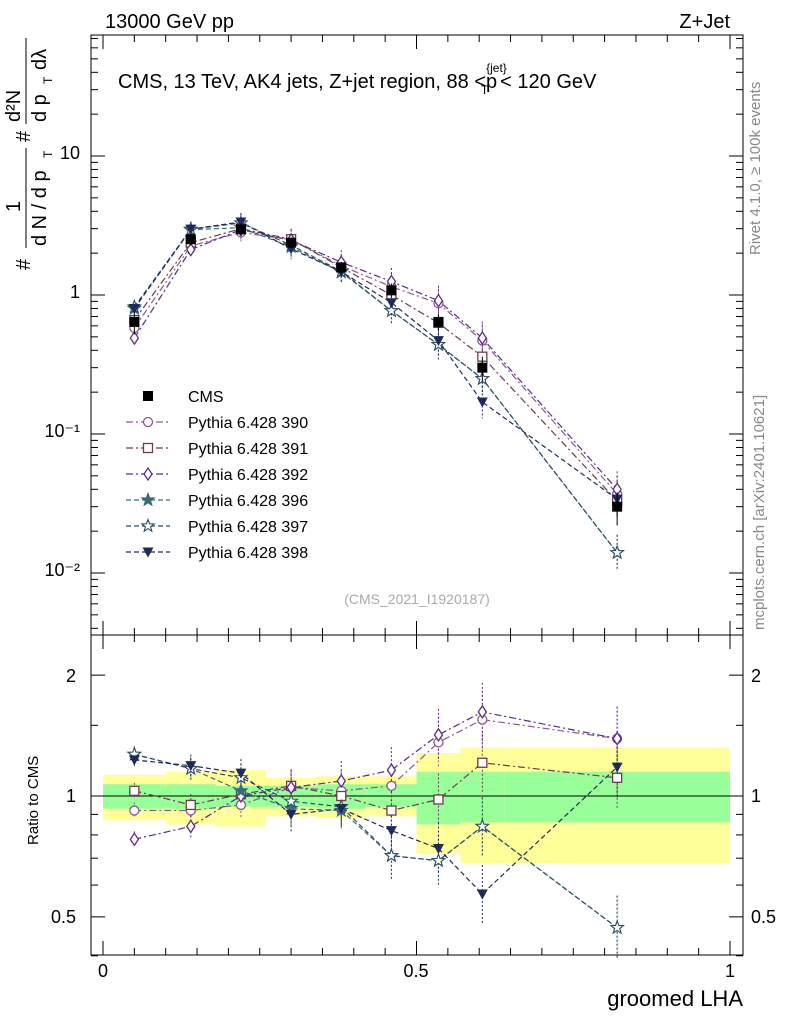 The height and width of the screenshot is (1024, 786). I want to click on legend-label-pythia-6-428-398: Pythia 6.428 398, so click(248, 553).